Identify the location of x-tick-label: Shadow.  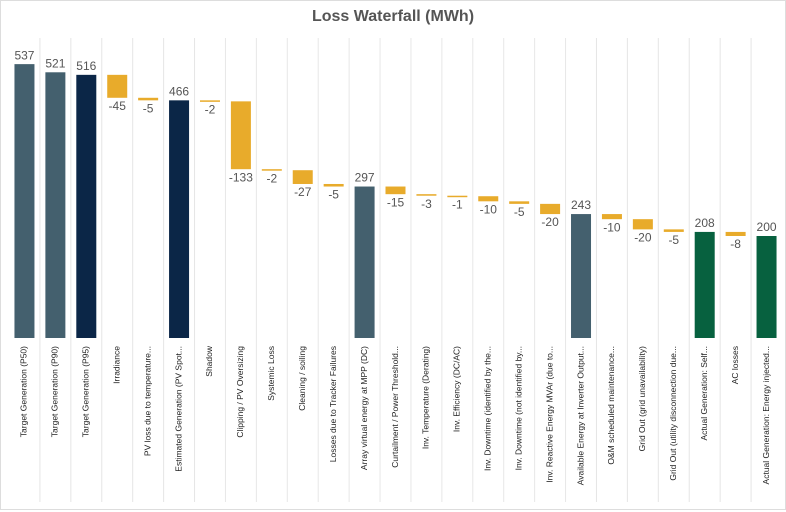
(209, 361).